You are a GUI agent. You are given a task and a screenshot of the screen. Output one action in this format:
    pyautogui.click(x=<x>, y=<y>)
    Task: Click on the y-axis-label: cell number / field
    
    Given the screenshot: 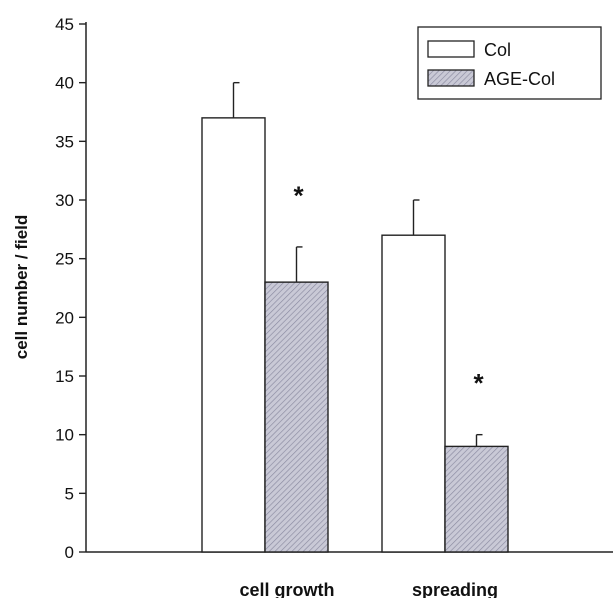 What is the action you would take?
    pyautogui.click(x=21, y=287)
    